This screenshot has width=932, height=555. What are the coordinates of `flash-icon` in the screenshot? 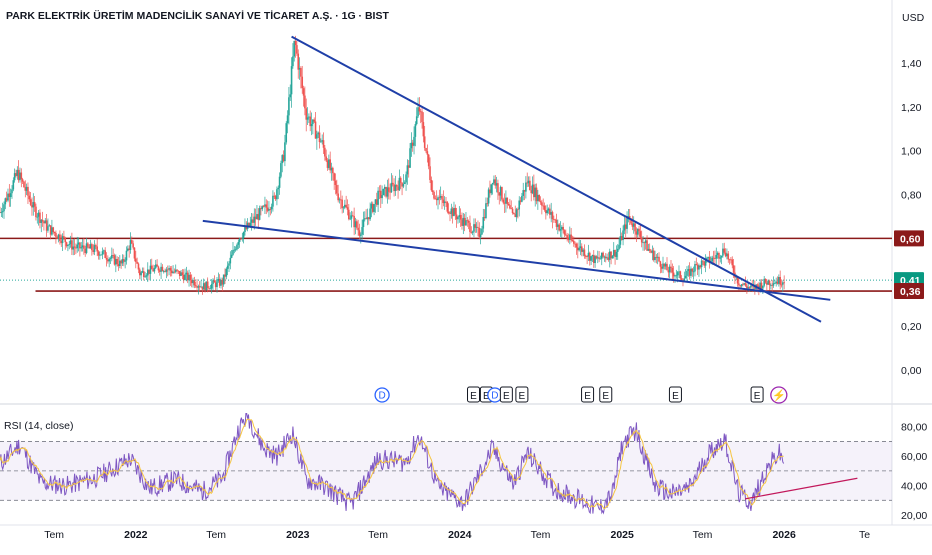 It's located at (779, 395).